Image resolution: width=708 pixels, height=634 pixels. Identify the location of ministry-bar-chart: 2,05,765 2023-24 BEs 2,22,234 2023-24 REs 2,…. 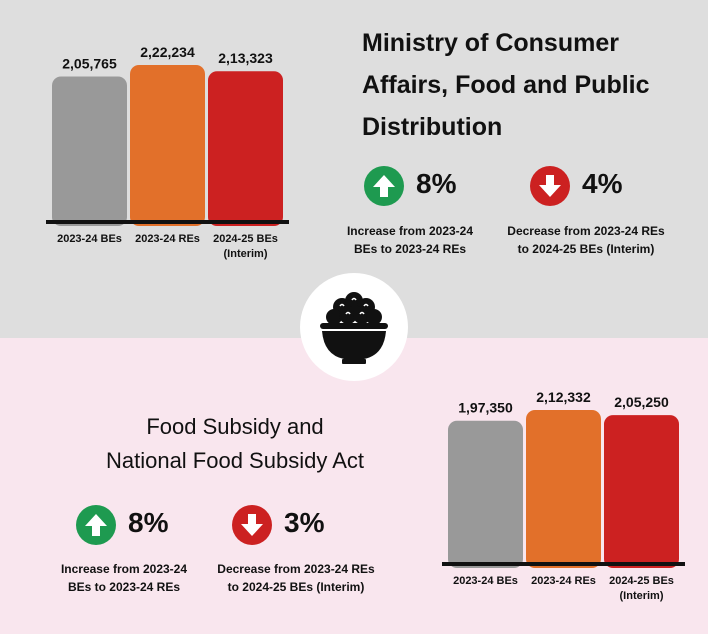
(167, 152).